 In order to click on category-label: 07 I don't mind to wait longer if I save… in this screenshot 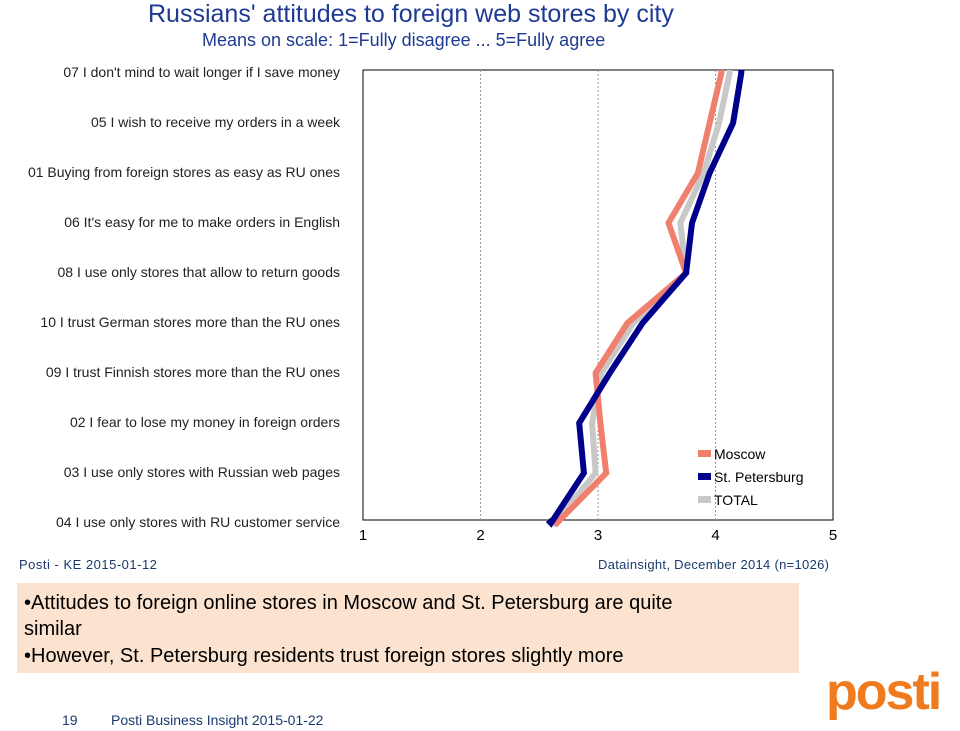, I will do `click(201, 72)`.